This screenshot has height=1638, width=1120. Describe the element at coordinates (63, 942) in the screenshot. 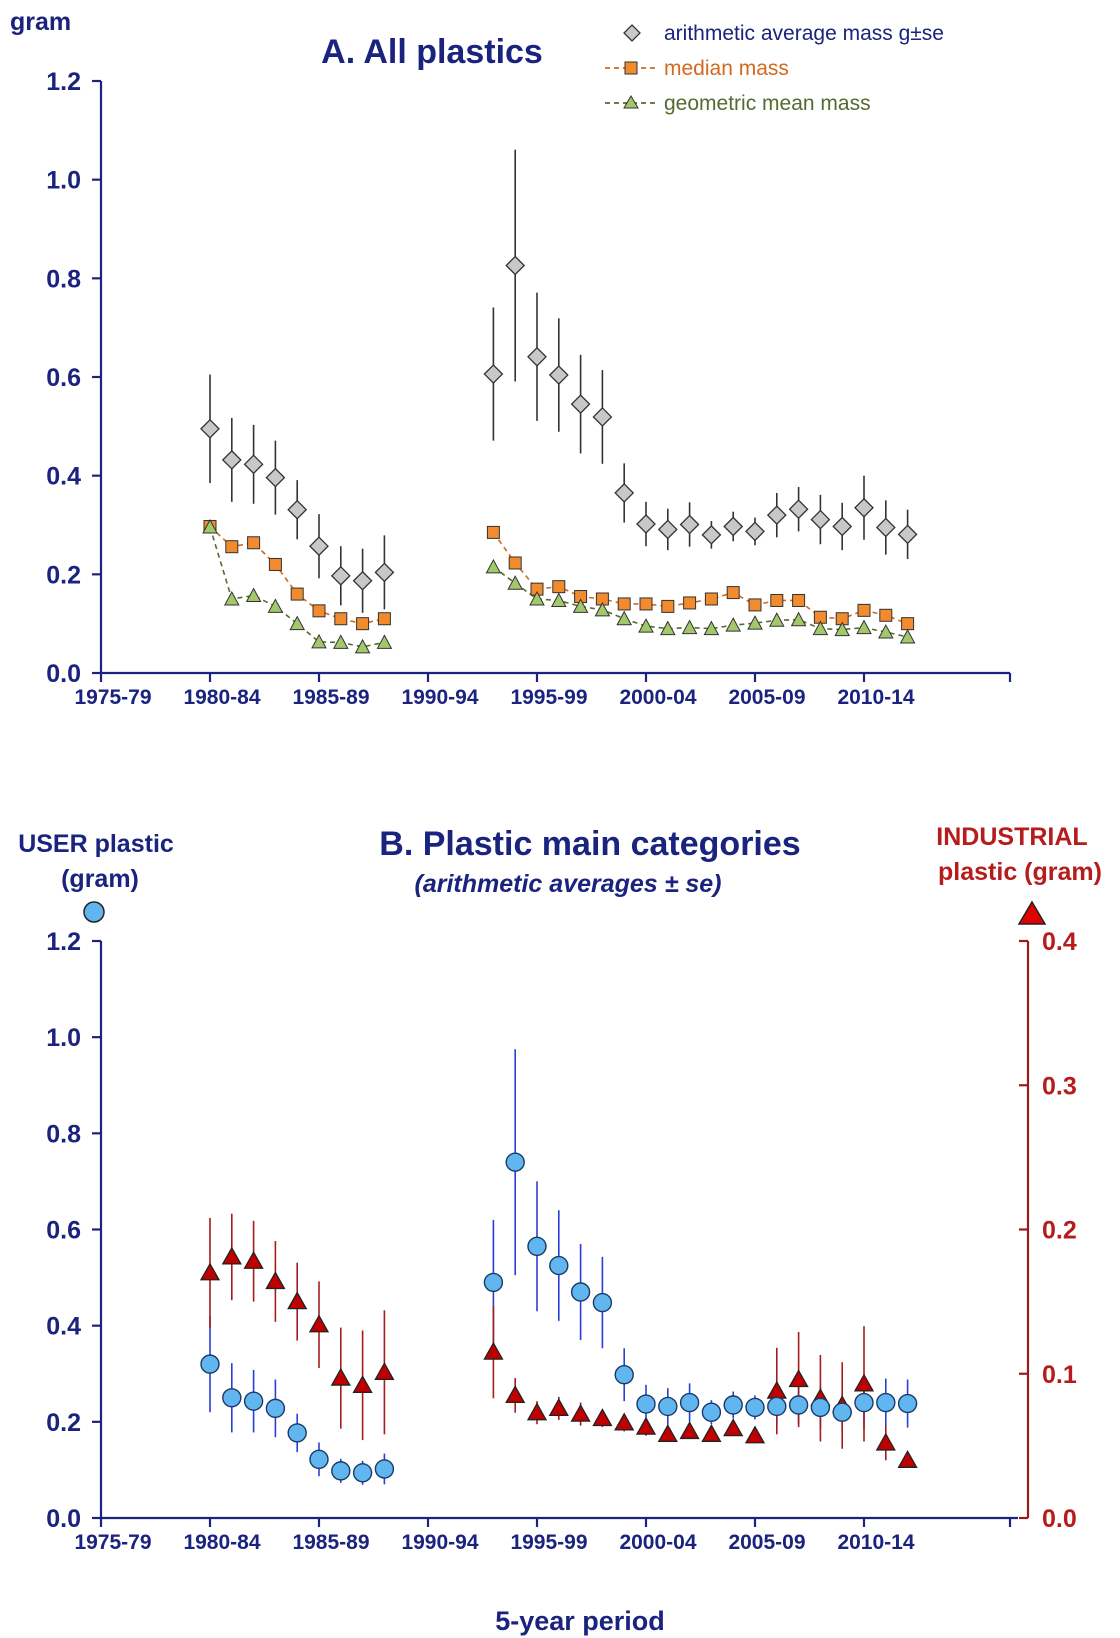

I see `panel-b-left-y-tick-label: 1.2` at that location.